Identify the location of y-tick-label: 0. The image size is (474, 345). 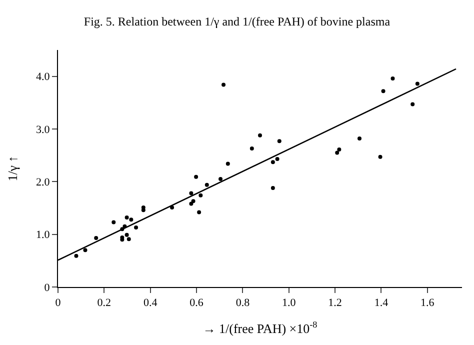
(47, 288).